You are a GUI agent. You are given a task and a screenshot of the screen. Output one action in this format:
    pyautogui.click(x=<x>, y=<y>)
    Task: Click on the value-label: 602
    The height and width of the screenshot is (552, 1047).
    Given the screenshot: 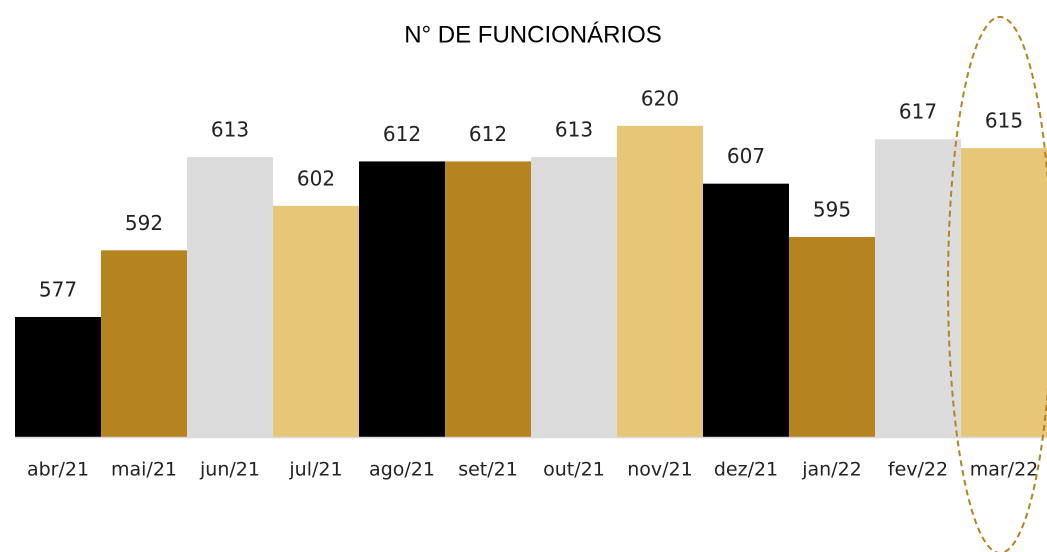 What is the action you would take?
    pyautogui.click(x=316, y=178)
    